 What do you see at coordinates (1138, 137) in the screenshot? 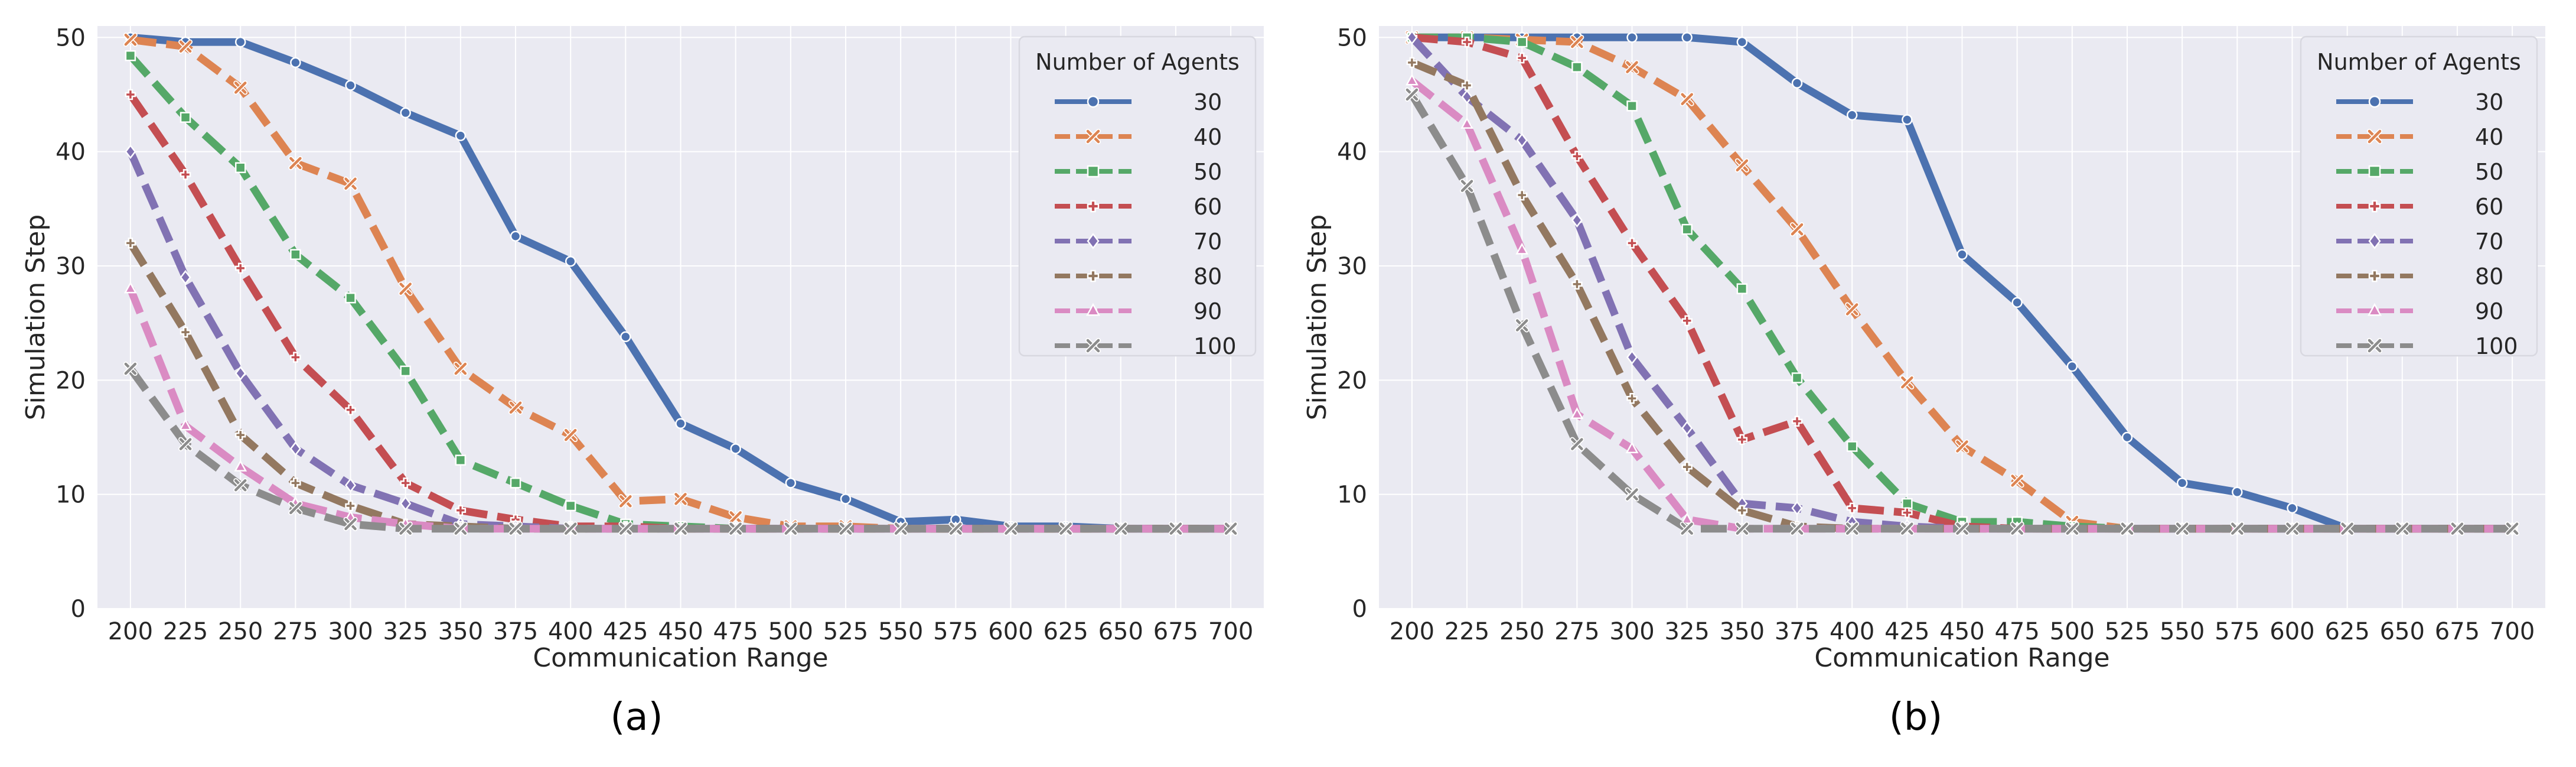
I see `legend-entry: 40` at bounding box center [1138, 137].